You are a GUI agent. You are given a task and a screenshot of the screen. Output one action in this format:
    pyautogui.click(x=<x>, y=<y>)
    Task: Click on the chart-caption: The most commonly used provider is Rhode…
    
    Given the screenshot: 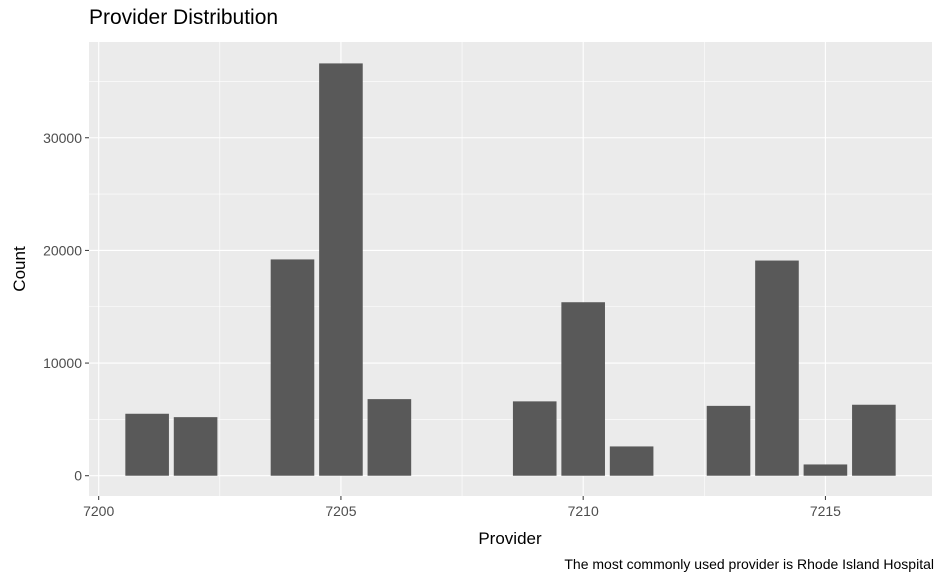 What is the action you would take?
    pyautogui.click(x=749, y=564)
    